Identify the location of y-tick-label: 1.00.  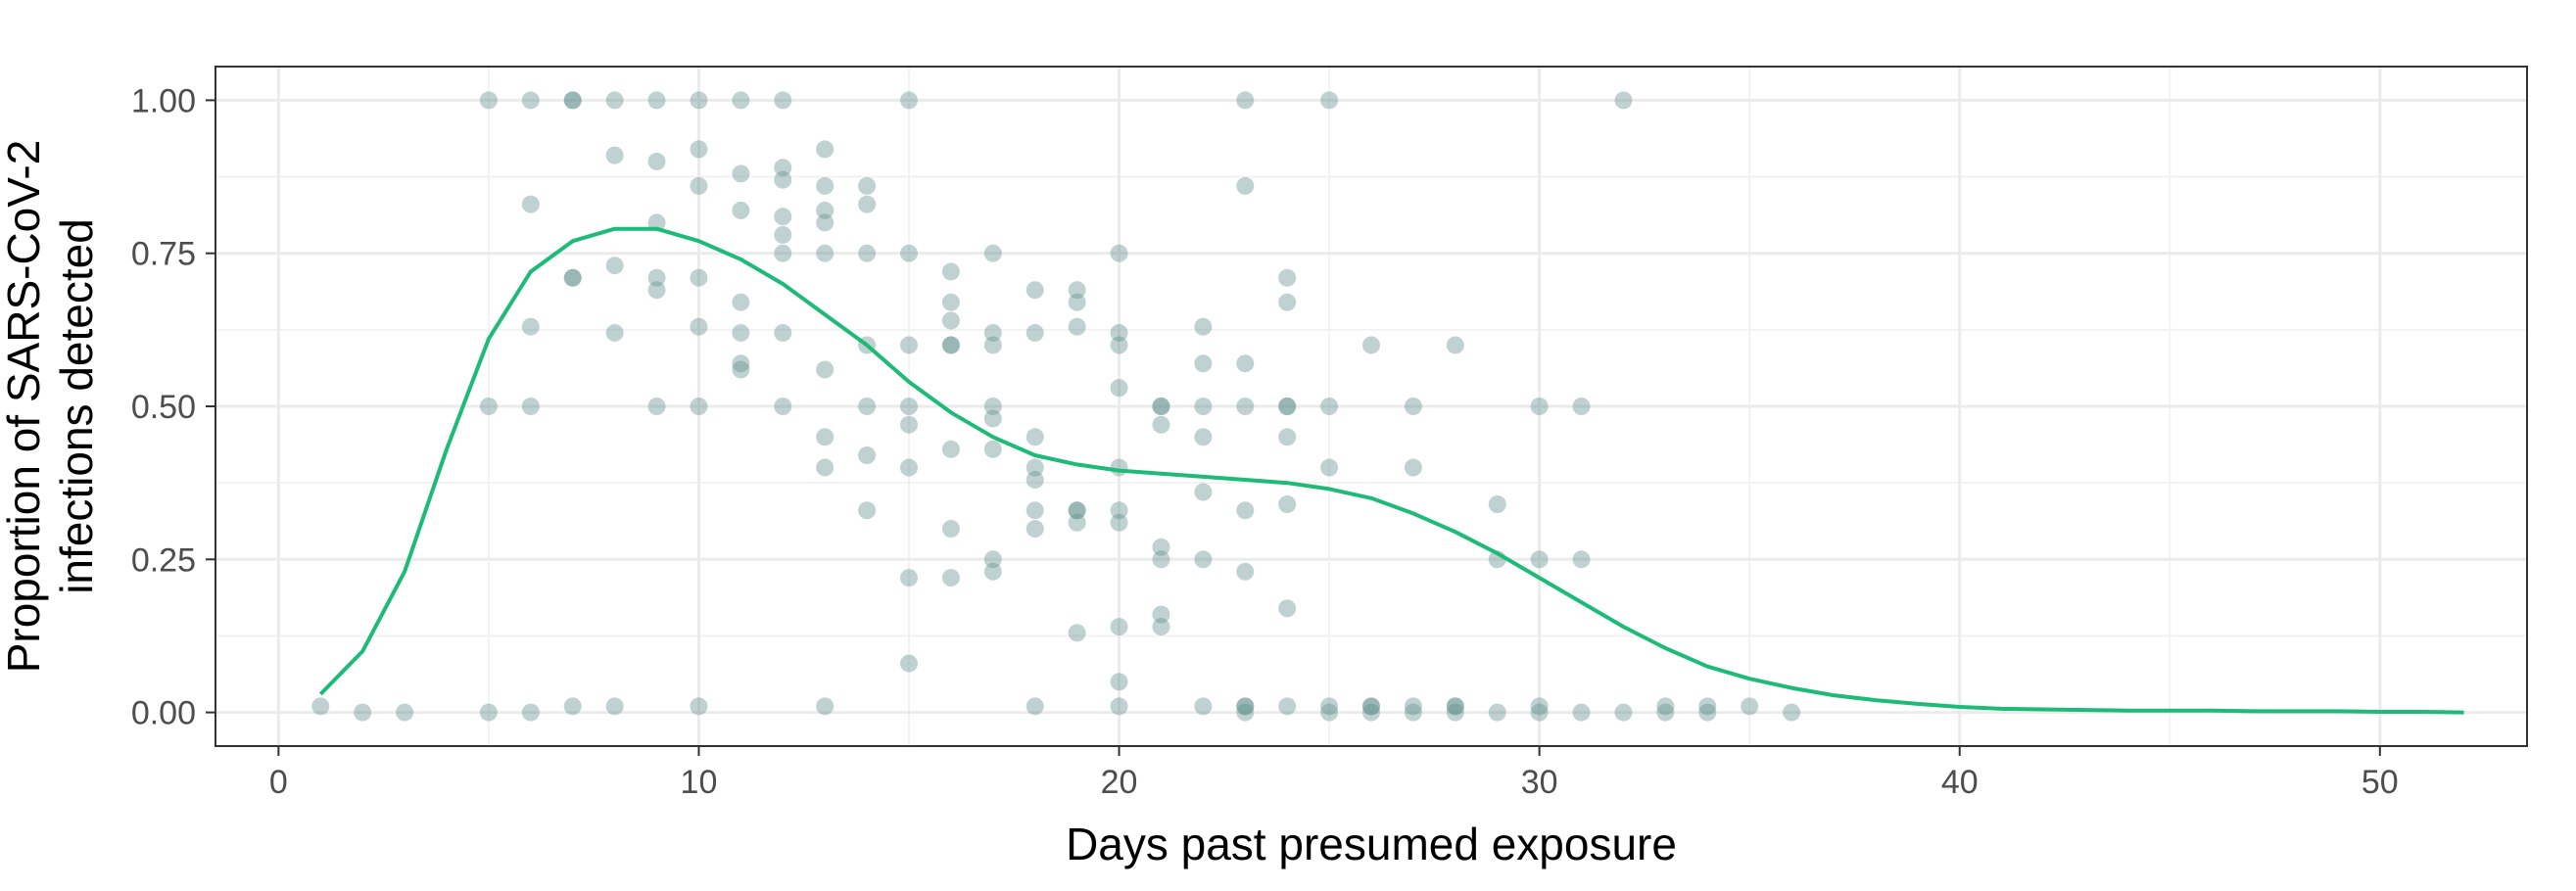
(163, 100).